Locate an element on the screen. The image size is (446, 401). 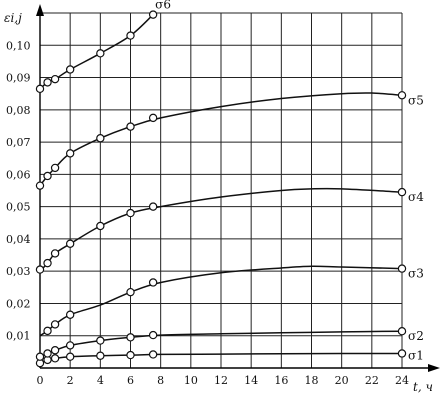
series-label-sigma-3: σ3 is located at coordinates (416, 274).